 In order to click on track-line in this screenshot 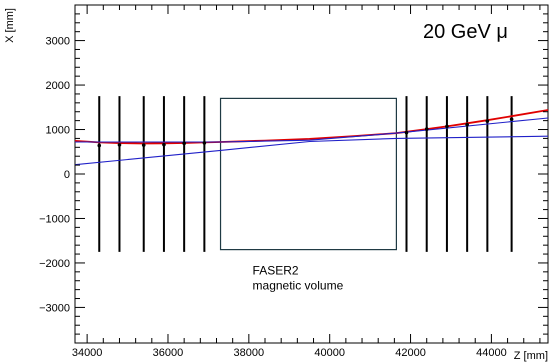, I will do `click(311, 150)`.